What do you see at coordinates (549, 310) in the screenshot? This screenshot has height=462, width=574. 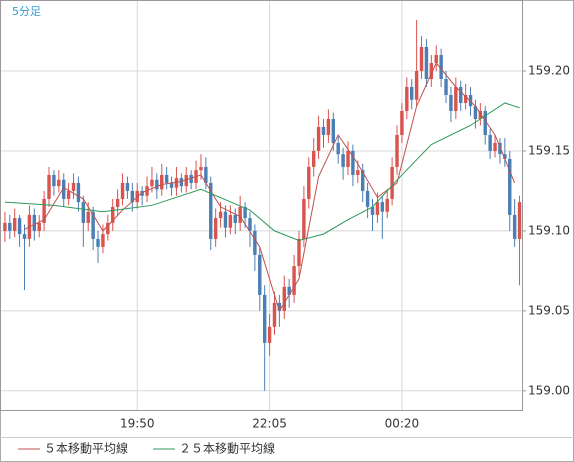 I see `y-tick-label: 159.05` at bounding box center [549, 310].